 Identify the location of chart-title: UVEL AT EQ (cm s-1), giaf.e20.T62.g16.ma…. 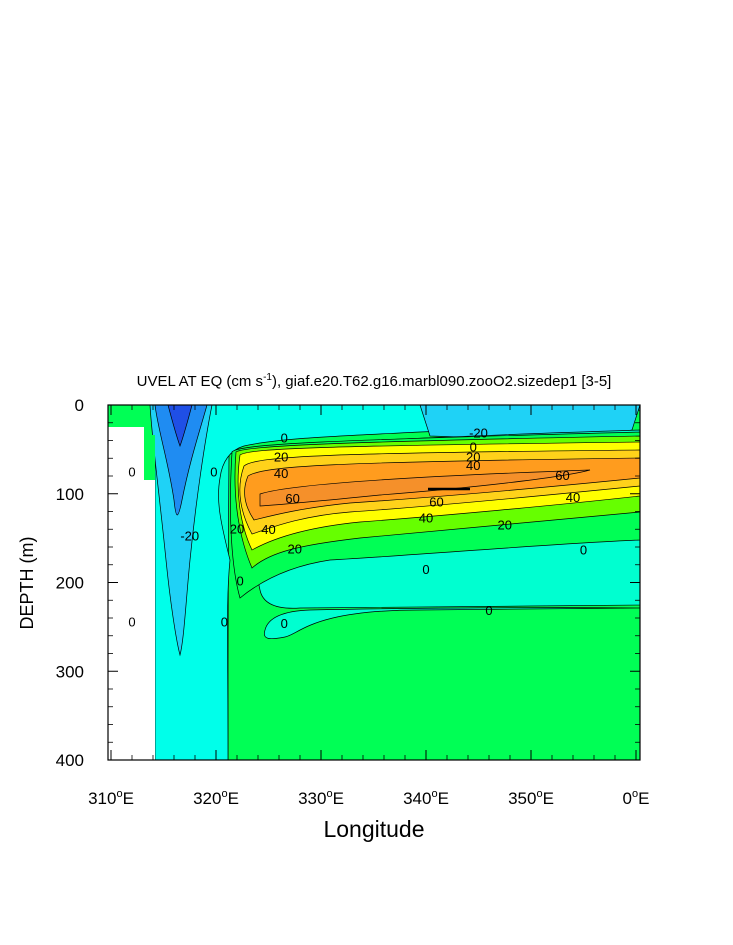
(374, 381).